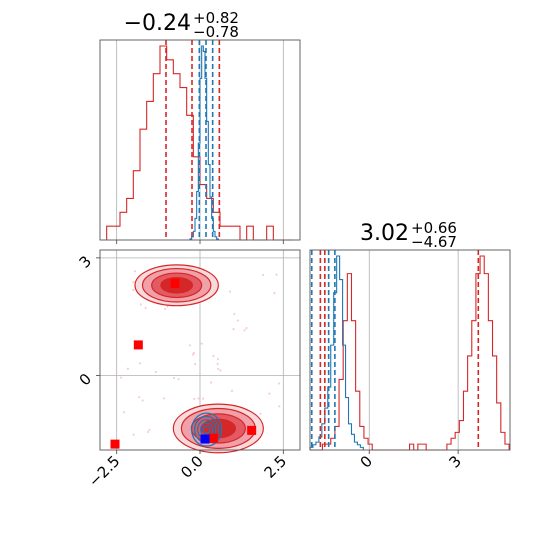  What do you see at coordinates (85, 379) in the screenshot?
I see `joint-ytick-label-0: 0` at bounding box center [85, 379].